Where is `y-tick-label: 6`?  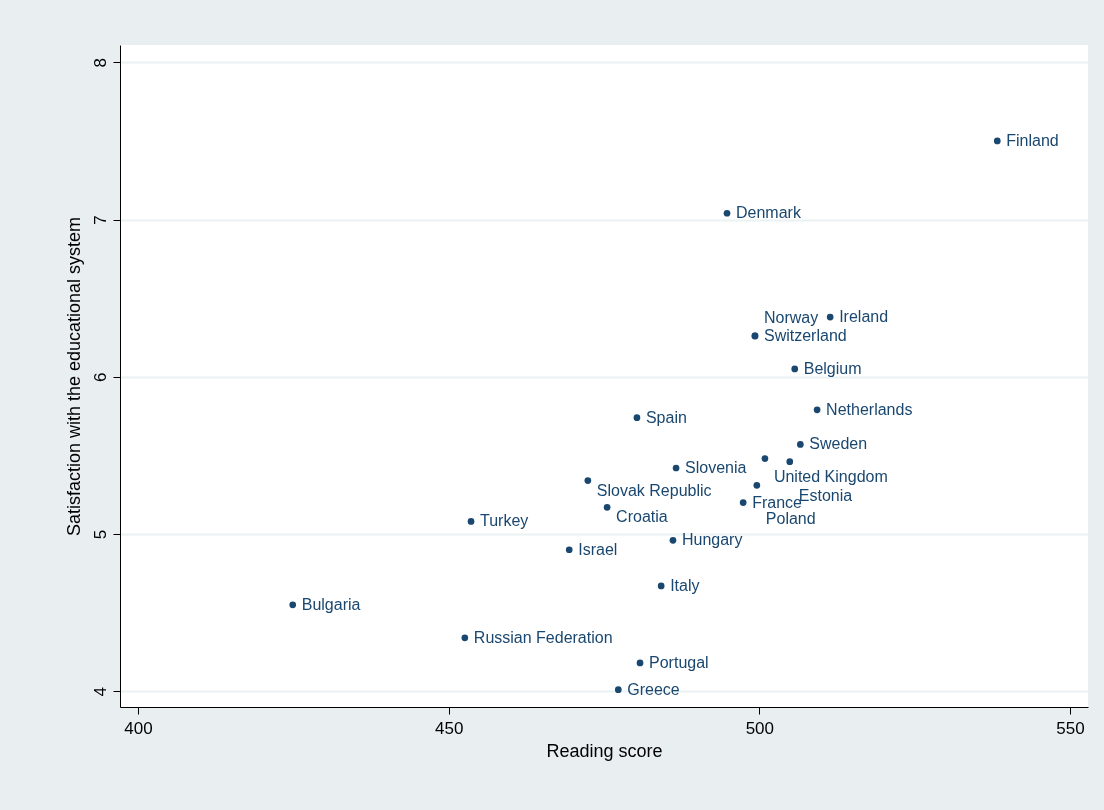 y-tick-label: 6 is located at coordinates (100, 377).